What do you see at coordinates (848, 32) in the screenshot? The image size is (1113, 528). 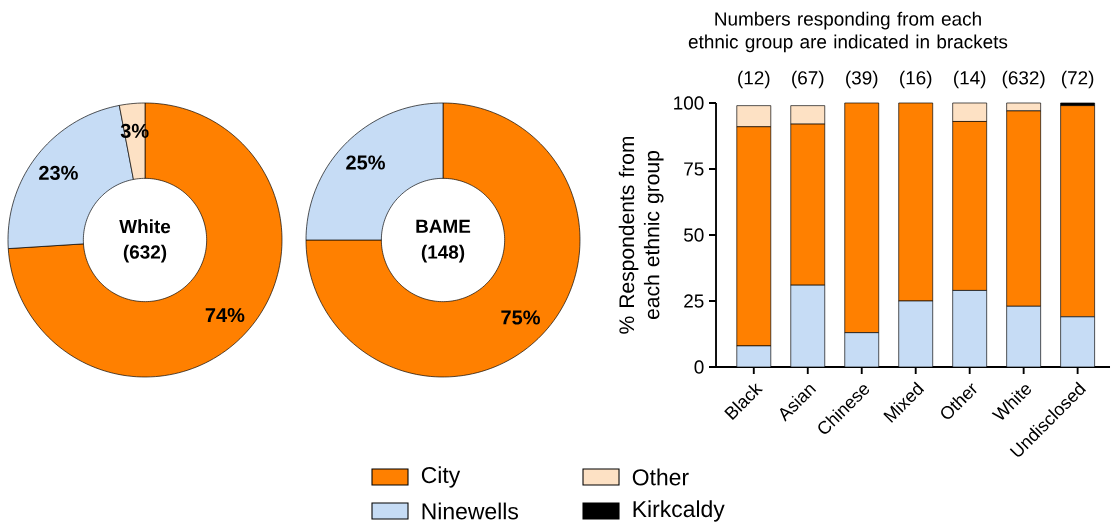 I see `chart-title: Numbers responding from each ethnic group are indicated in brackets` at bounding box center [848, 32].